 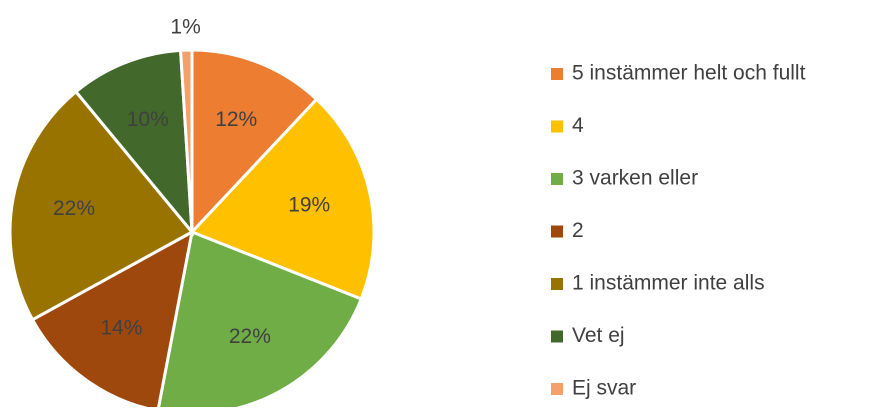 What do you see at coordinates (185, 27) in the screenshot?
I see `data-label: 1%` at bounding box center [185, 27].